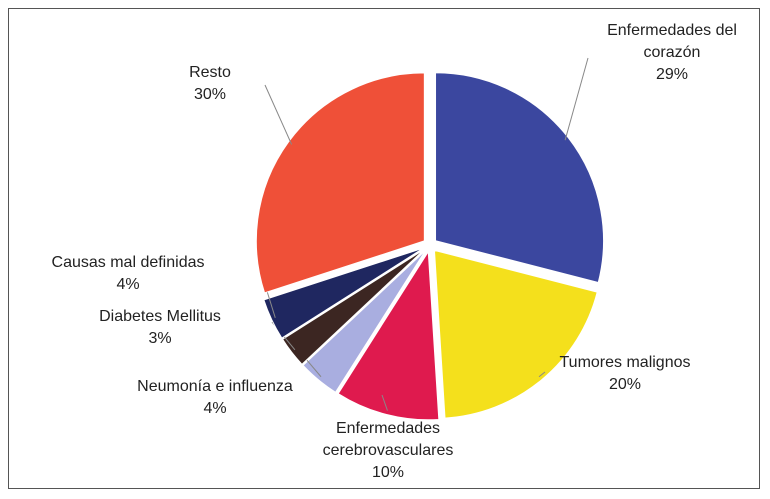 This screenshot has height=499, width=770. I want to click on slice-label: Enfermedades cerebrovasculares 10%, so click(388, 451).